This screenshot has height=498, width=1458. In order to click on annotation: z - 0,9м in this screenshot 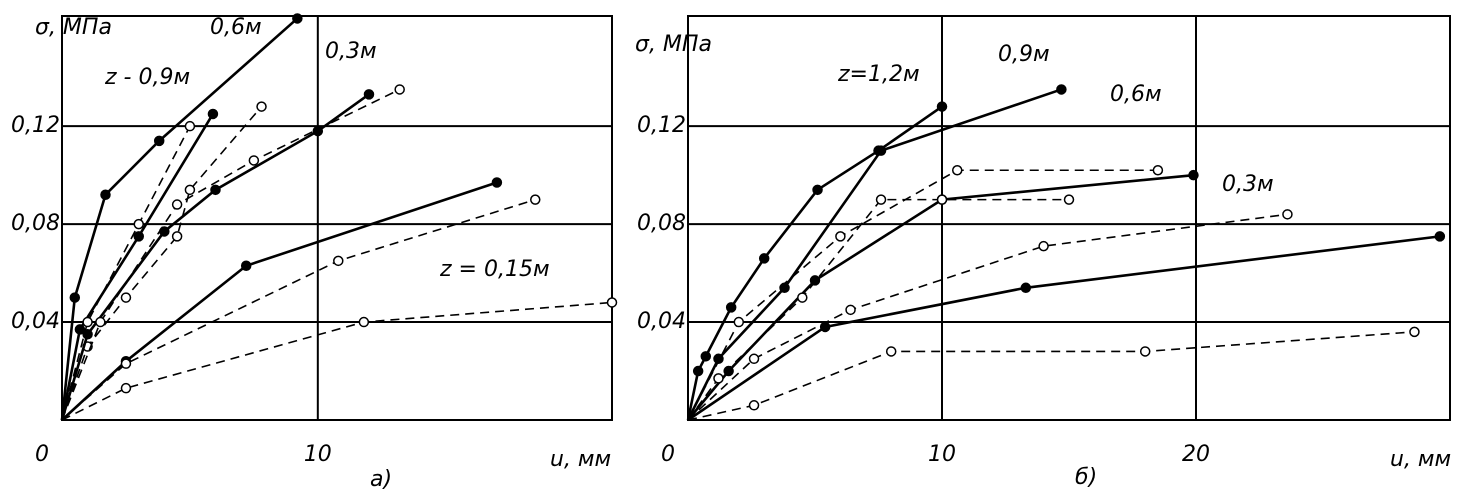, I will do `click(147, 77)`.